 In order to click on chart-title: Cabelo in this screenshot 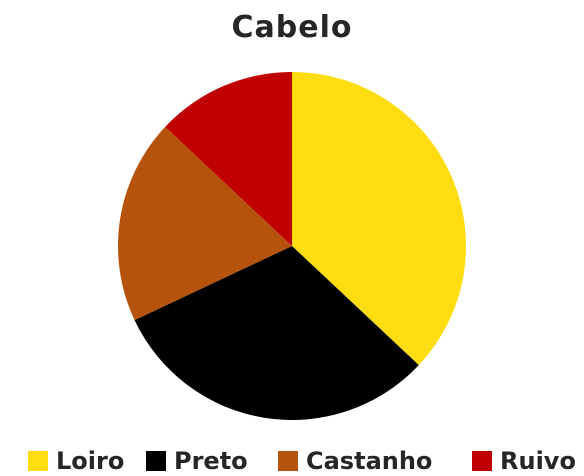, I will do `click(292, 27)`.